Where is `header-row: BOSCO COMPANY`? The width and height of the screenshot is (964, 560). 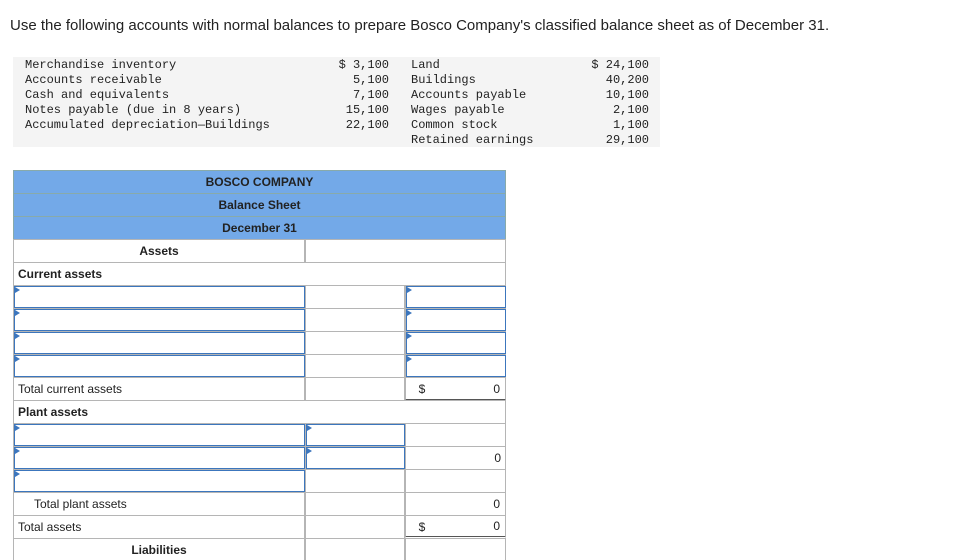 header-row: BOSCO COMPANY is located at coordinates (259, 182).